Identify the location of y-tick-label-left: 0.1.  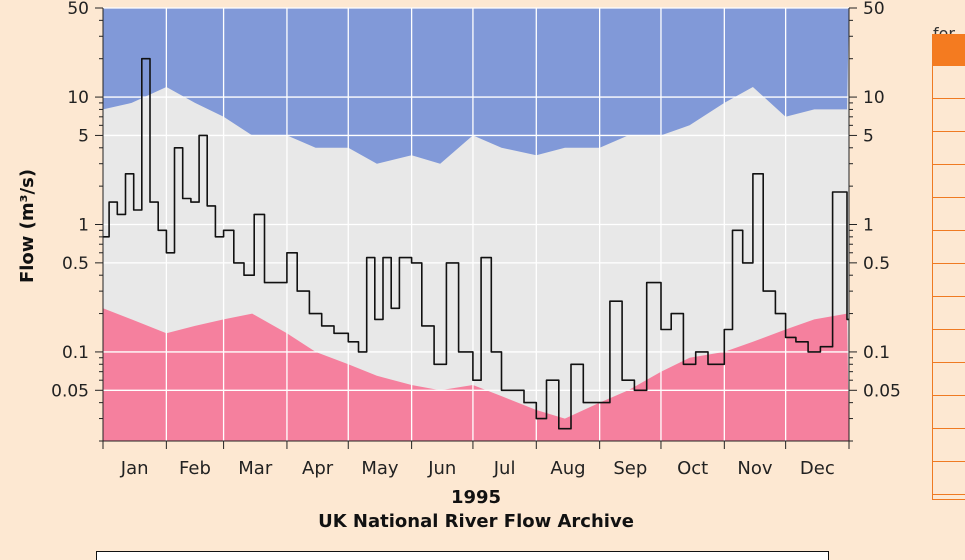
(75, 353).